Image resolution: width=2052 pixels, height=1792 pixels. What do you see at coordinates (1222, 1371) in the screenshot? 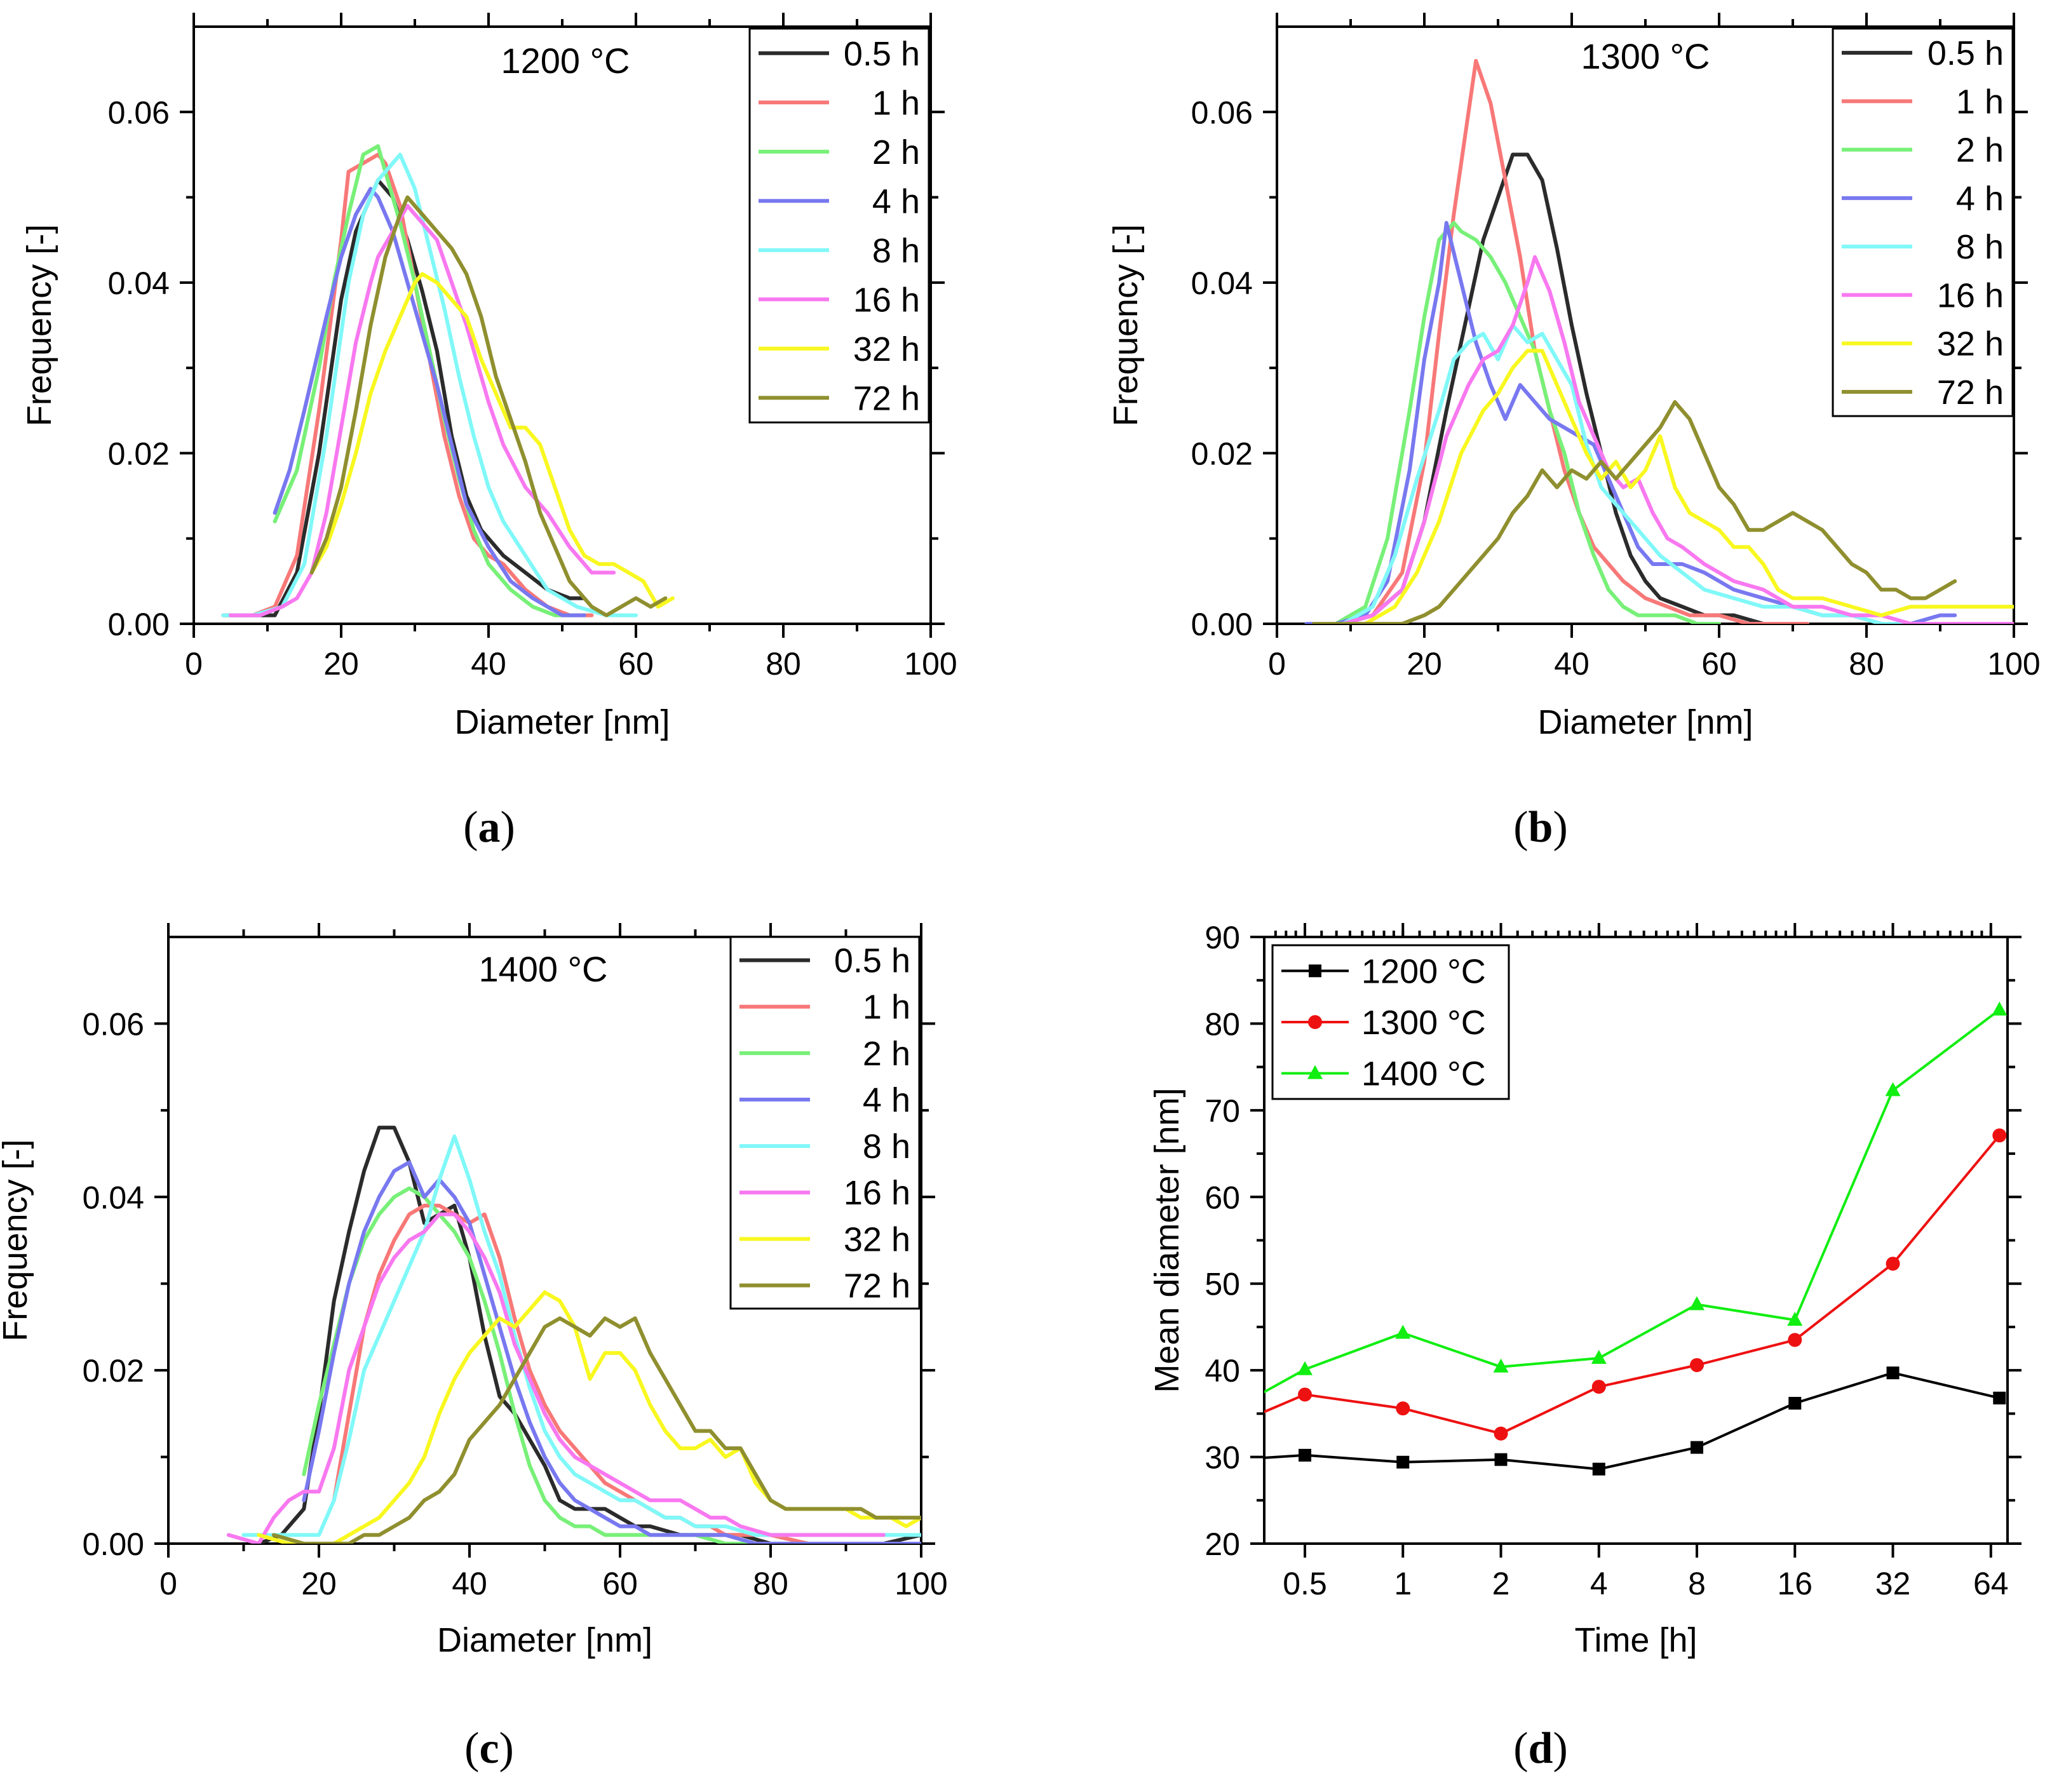
I see `y-tick-label: 40` at bounding box center [1222, 1371].